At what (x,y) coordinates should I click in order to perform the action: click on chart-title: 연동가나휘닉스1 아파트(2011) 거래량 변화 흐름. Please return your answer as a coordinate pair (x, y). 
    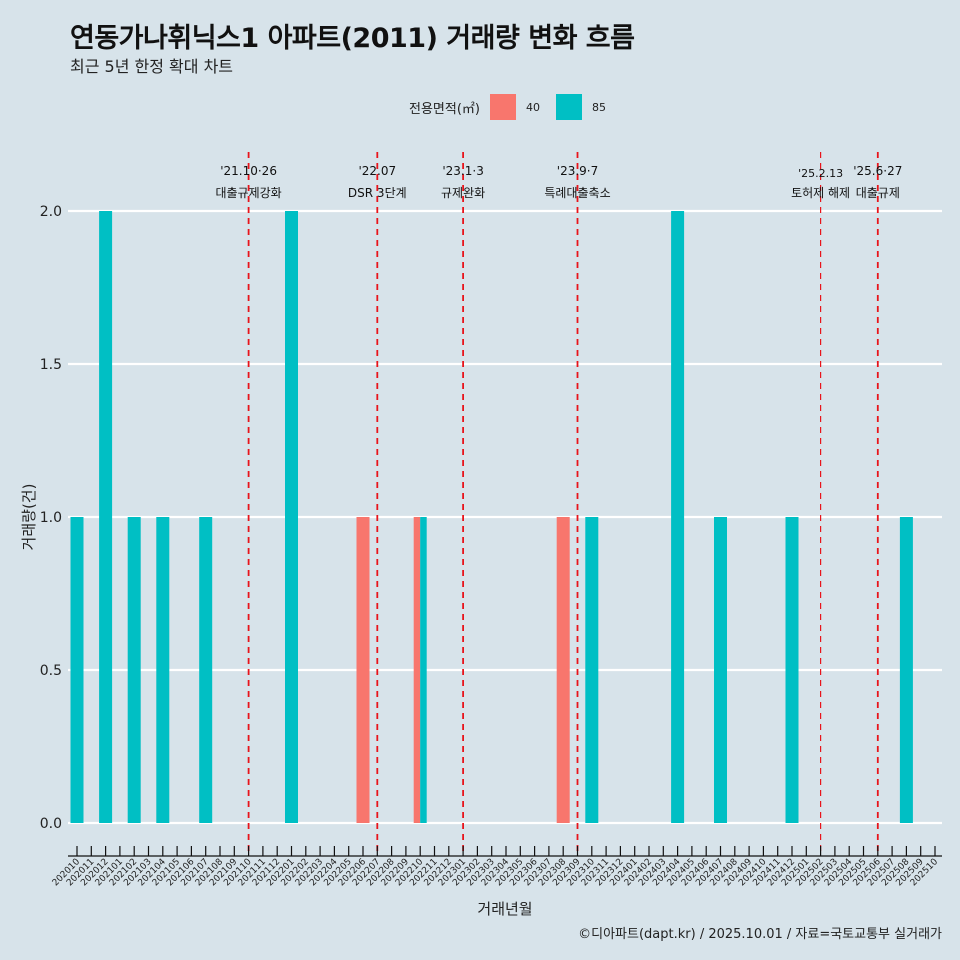
    Looking at the image, I should click on (352, 38).